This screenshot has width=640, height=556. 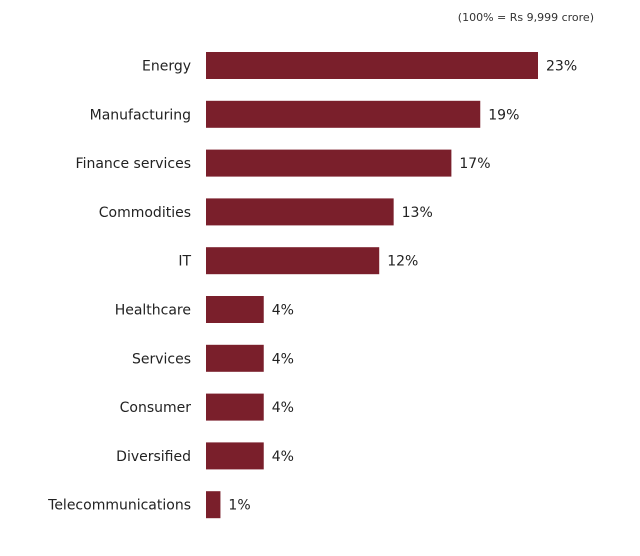 What do you see at coordinates (503, 115) in the screenshot?
I see `value-label: 19%` at bounding box center [503, 115].